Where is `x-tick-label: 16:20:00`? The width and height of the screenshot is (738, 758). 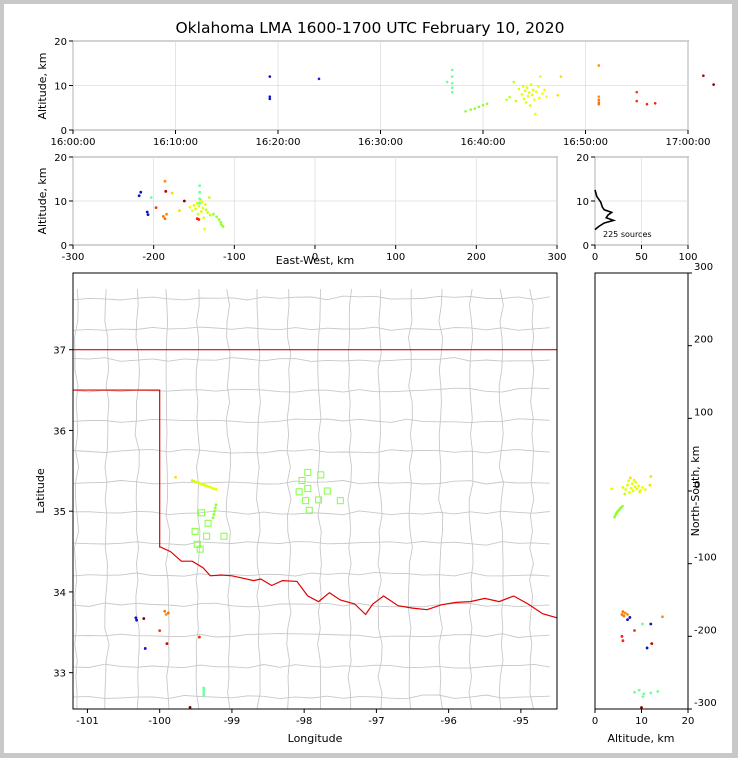
x-tick-label: 16:20:00 is located at coordinates (278, 142).